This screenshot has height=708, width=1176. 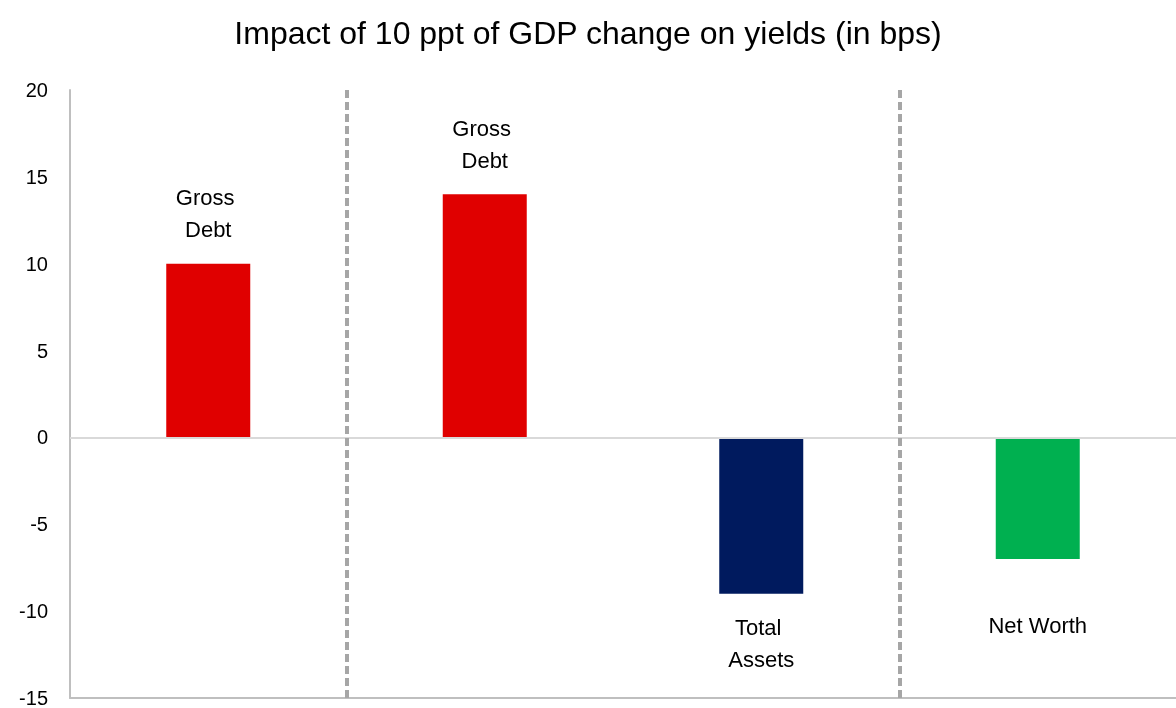 I want to click on y-tick-label: -10, so click(x=33, y=611).